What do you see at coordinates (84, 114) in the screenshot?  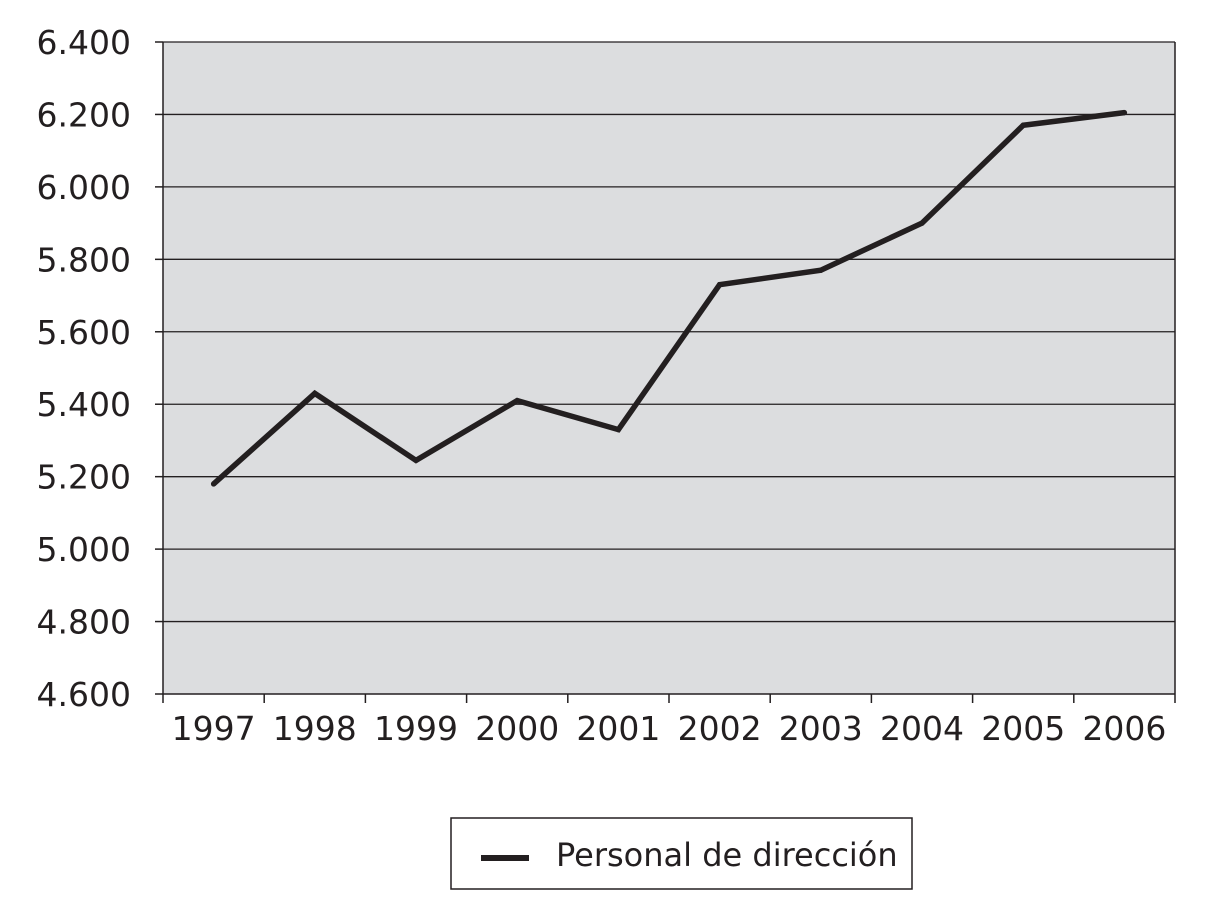 I see `y-tick-label: 6.200` at bounding box center [84, 114].